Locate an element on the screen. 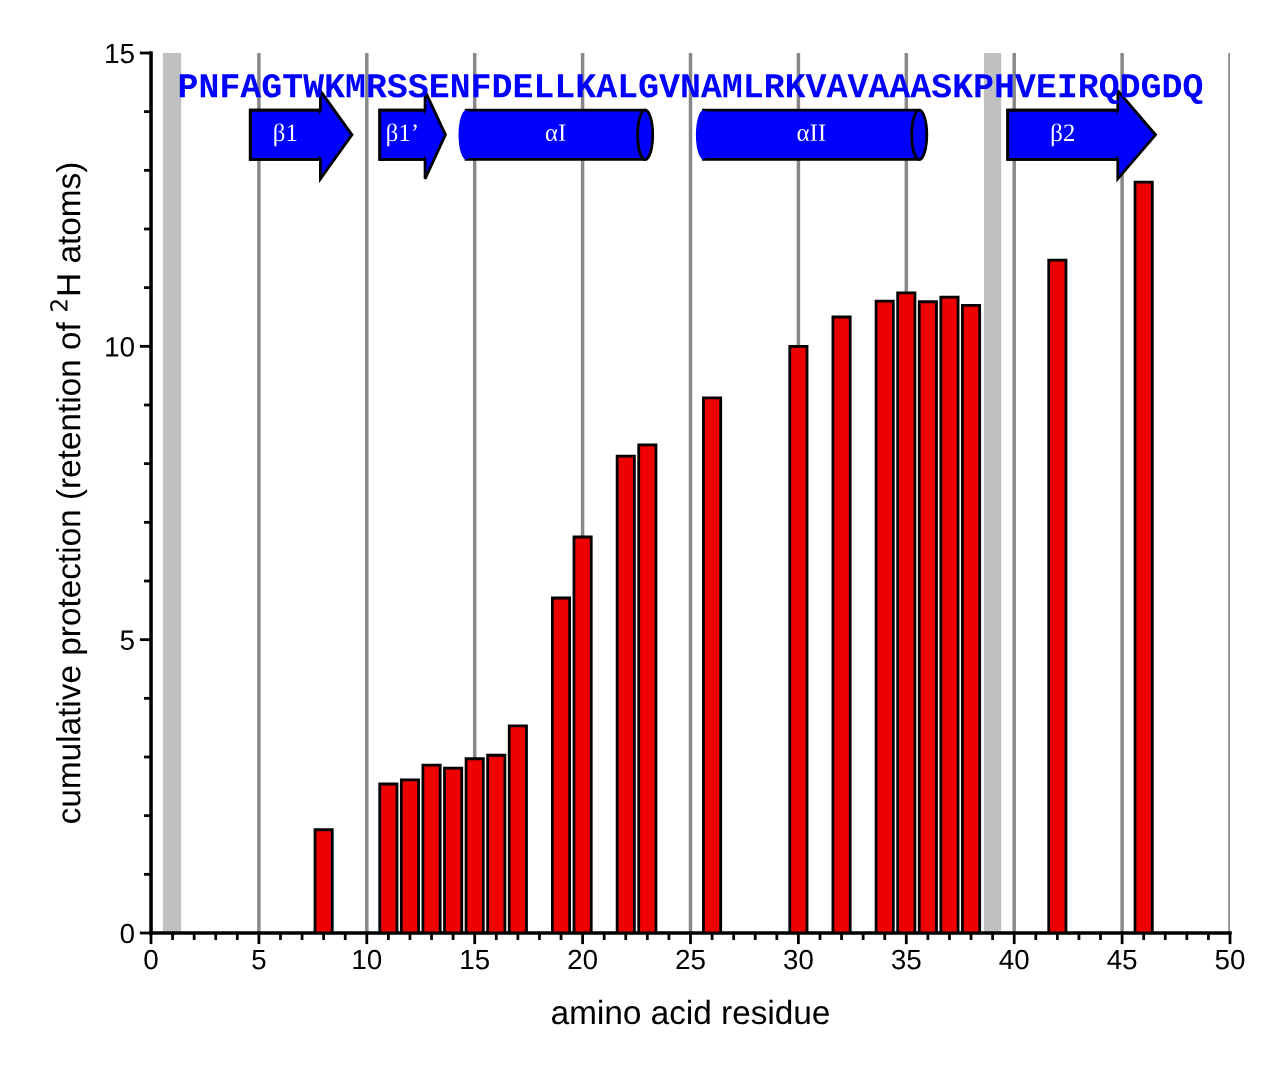 The image size is (1264, 1078). x-tick-label: 5 is located at coordinates (259, 959).